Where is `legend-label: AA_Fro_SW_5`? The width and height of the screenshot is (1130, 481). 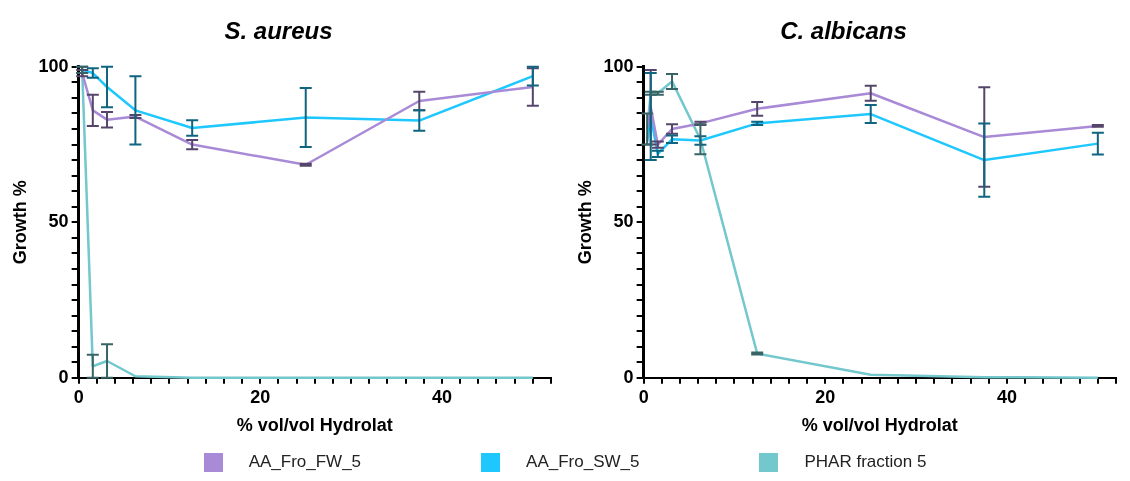
legend-label: AA_Fro_SW_5 is located at coordinates (583, 462).